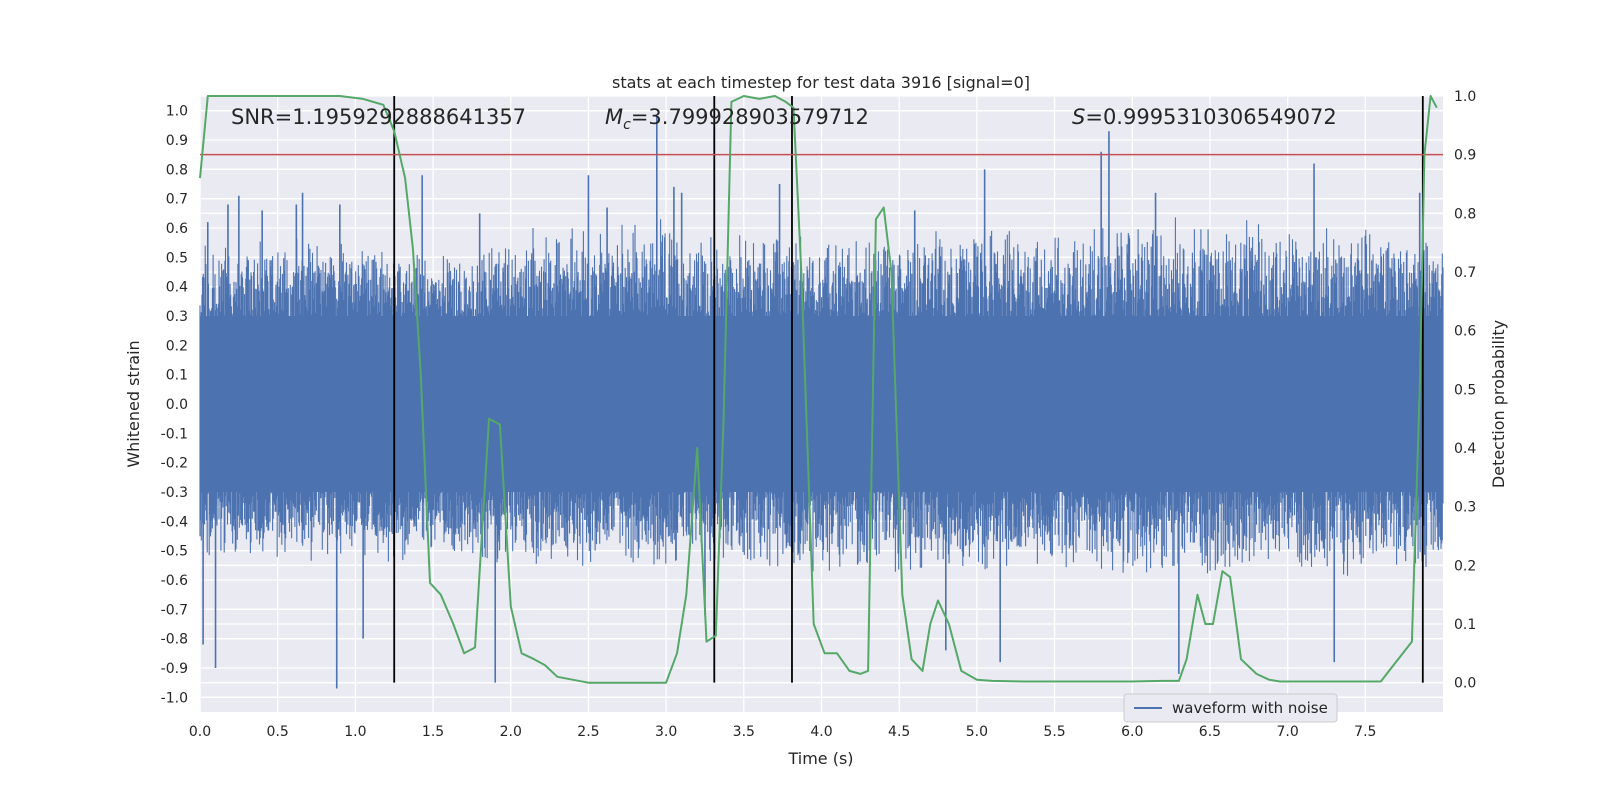 The width and height of the screenshot is (1600, 800). I want to click on x-tick-label: 1.0, so click(355, 732).